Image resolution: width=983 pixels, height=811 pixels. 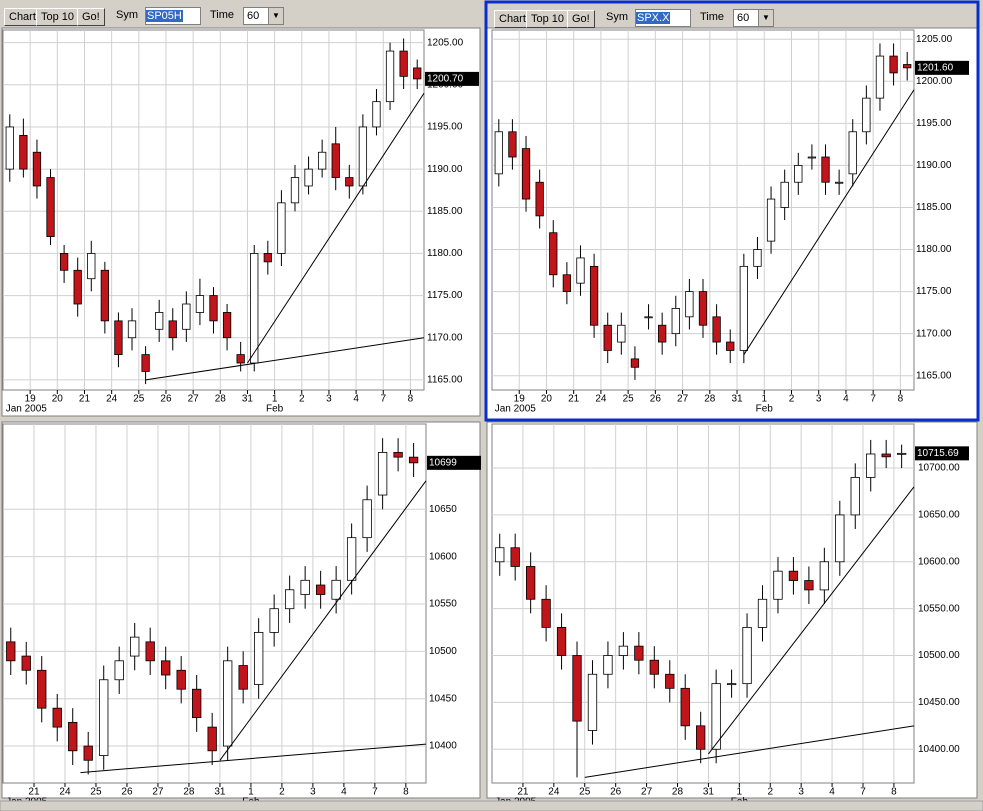 What do you see at coordinates (601, 399) in the screenshot?
I see `x-tick-label: 24` at bounding box center [601, 399].